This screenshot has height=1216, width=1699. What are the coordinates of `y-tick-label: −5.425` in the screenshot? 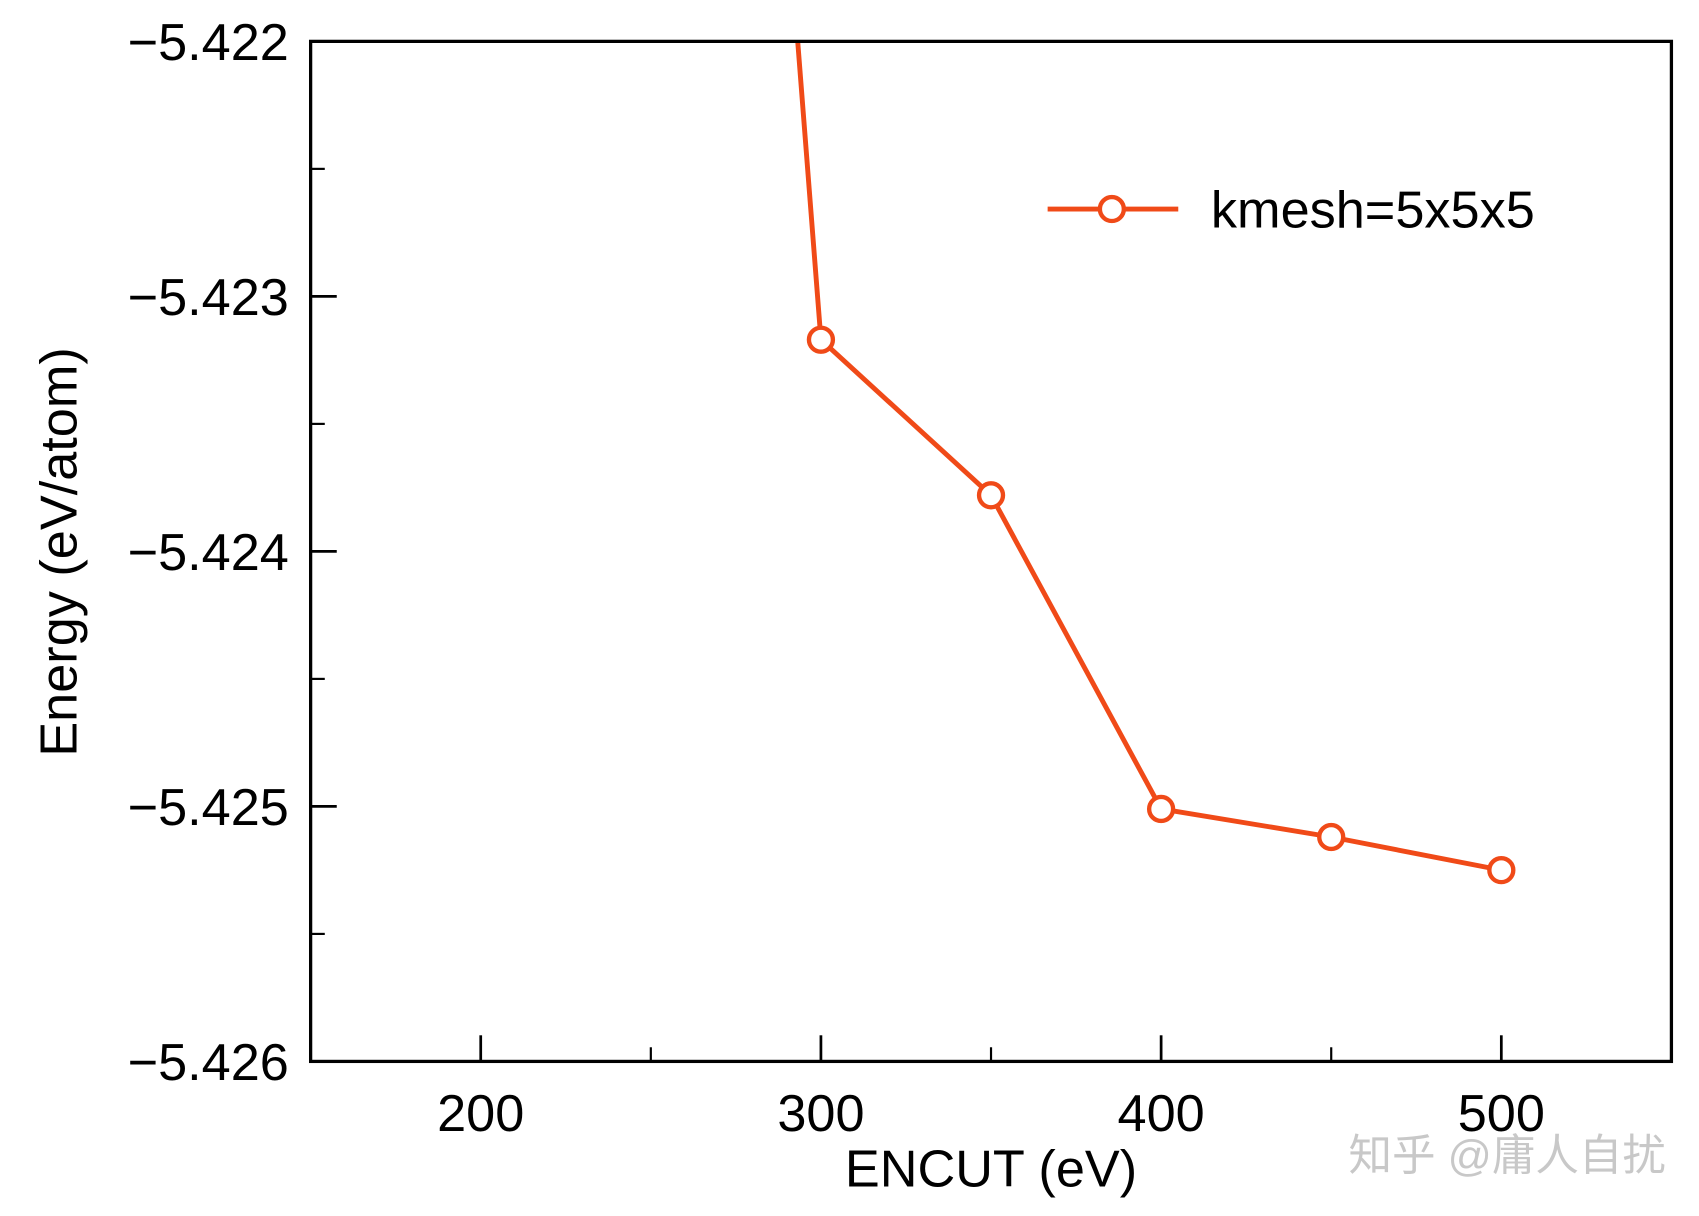 It's located at (208, 808).